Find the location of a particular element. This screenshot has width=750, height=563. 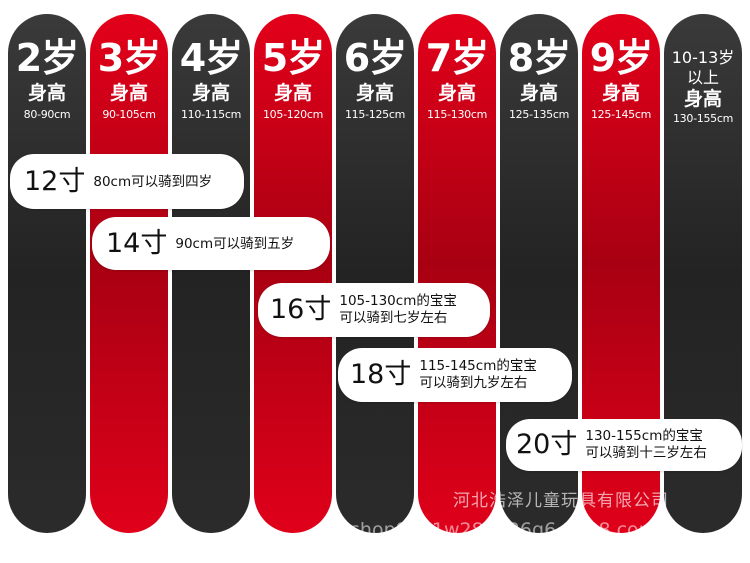

age-label: 6岁 is located at coordinates (375, 58).